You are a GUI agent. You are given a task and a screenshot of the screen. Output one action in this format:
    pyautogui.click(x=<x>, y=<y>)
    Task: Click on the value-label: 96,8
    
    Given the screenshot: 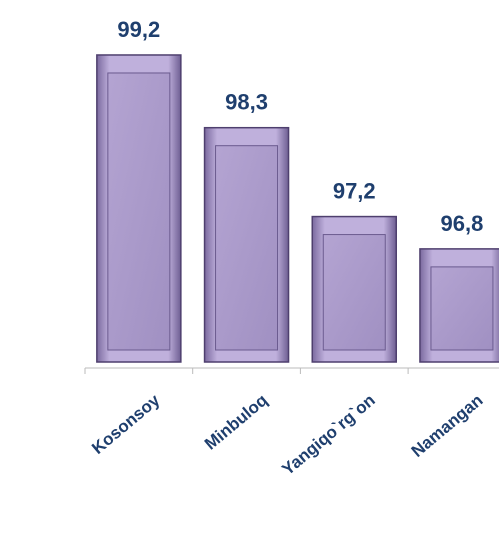 What is the action you would take?
    pyautogui.click(x=462, y=223)
    